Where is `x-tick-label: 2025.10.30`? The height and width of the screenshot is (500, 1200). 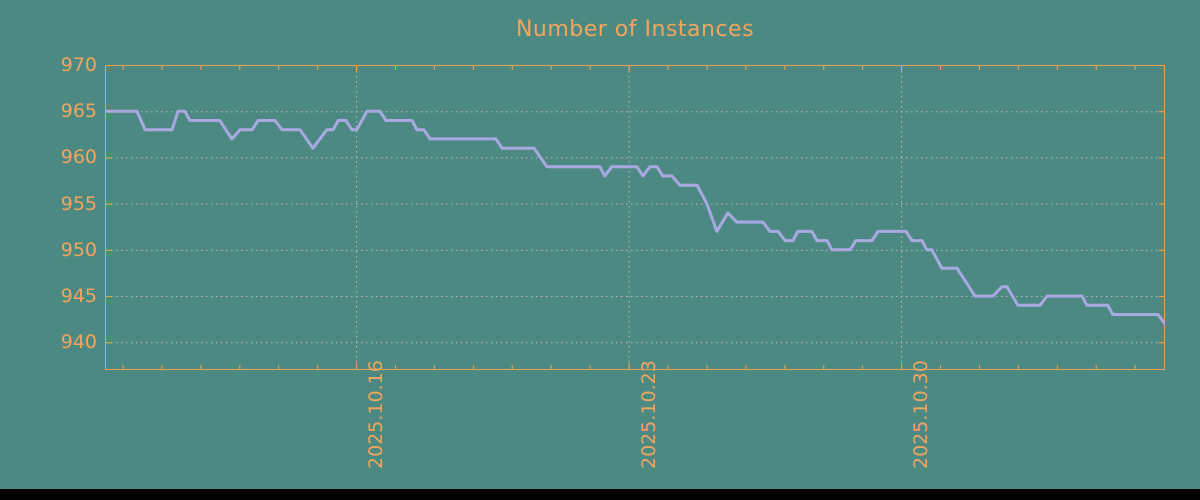
x-tick-label: 2025.10.30 is located at coordinates (921, 414).